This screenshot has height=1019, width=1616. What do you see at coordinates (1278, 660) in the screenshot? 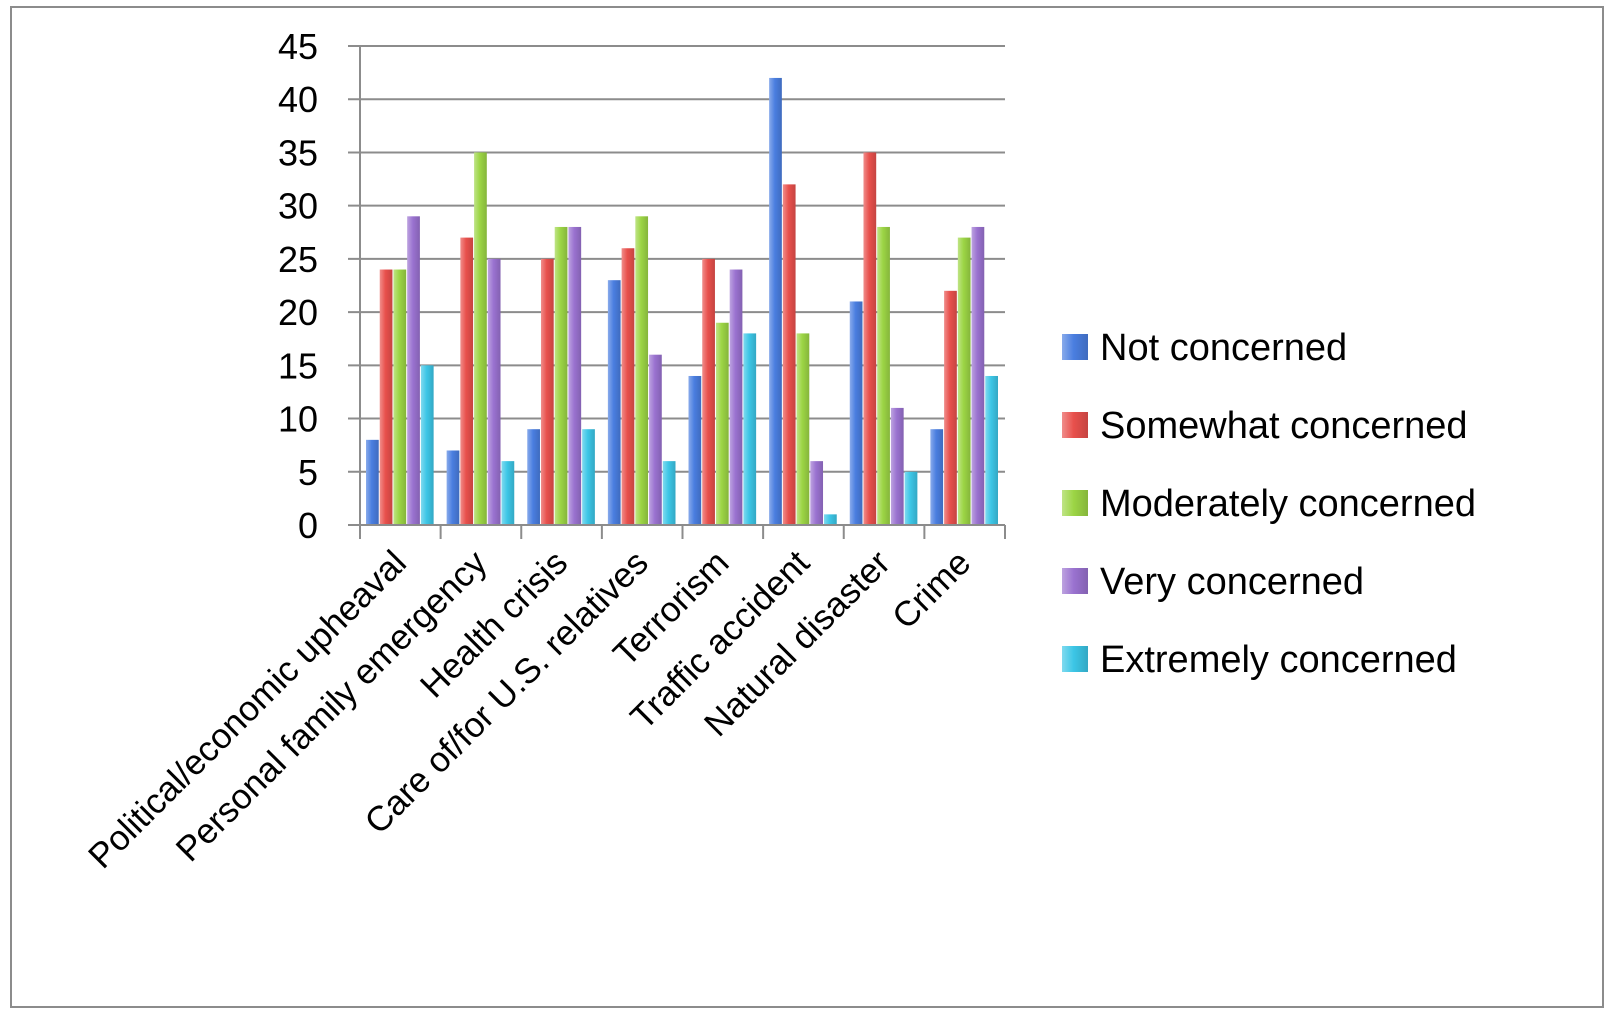
I see `legend-label: Extremely concerned` at bounding box center [1278, 660].